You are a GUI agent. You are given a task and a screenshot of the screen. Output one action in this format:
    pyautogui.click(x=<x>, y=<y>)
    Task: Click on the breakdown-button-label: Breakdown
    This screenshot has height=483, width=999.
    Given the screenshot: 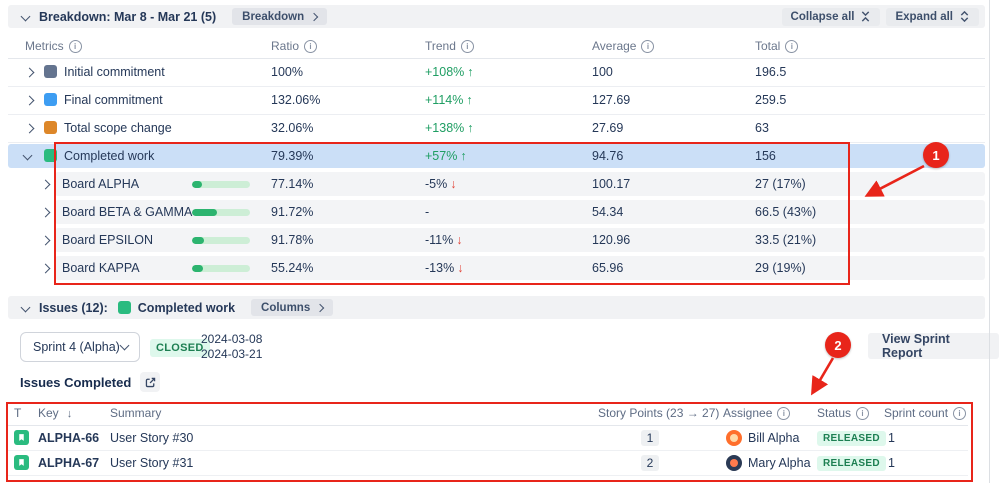 What is the action you would take?
    pyautogui.click(x=273, y=16)
    